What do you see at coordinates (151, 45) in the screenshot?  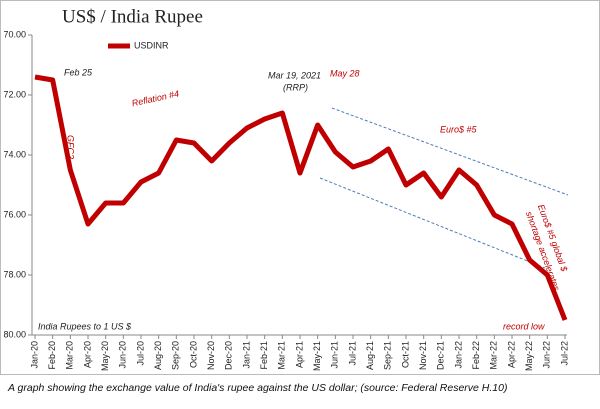 I see `legend-label: USDINR` at bounding box center [151, 45].